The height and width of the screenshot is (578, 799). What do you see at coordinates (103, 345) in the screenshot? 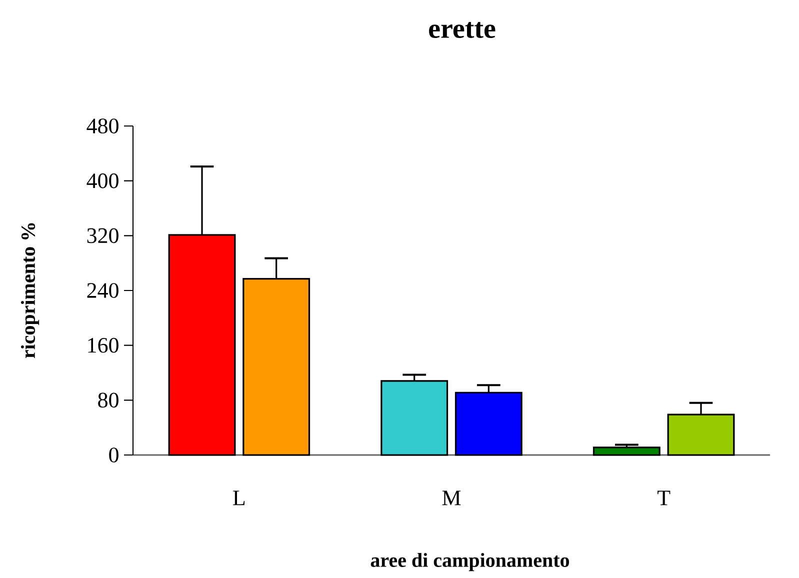
I see `y-tick-label: 160` at bounding box center [103, 345].